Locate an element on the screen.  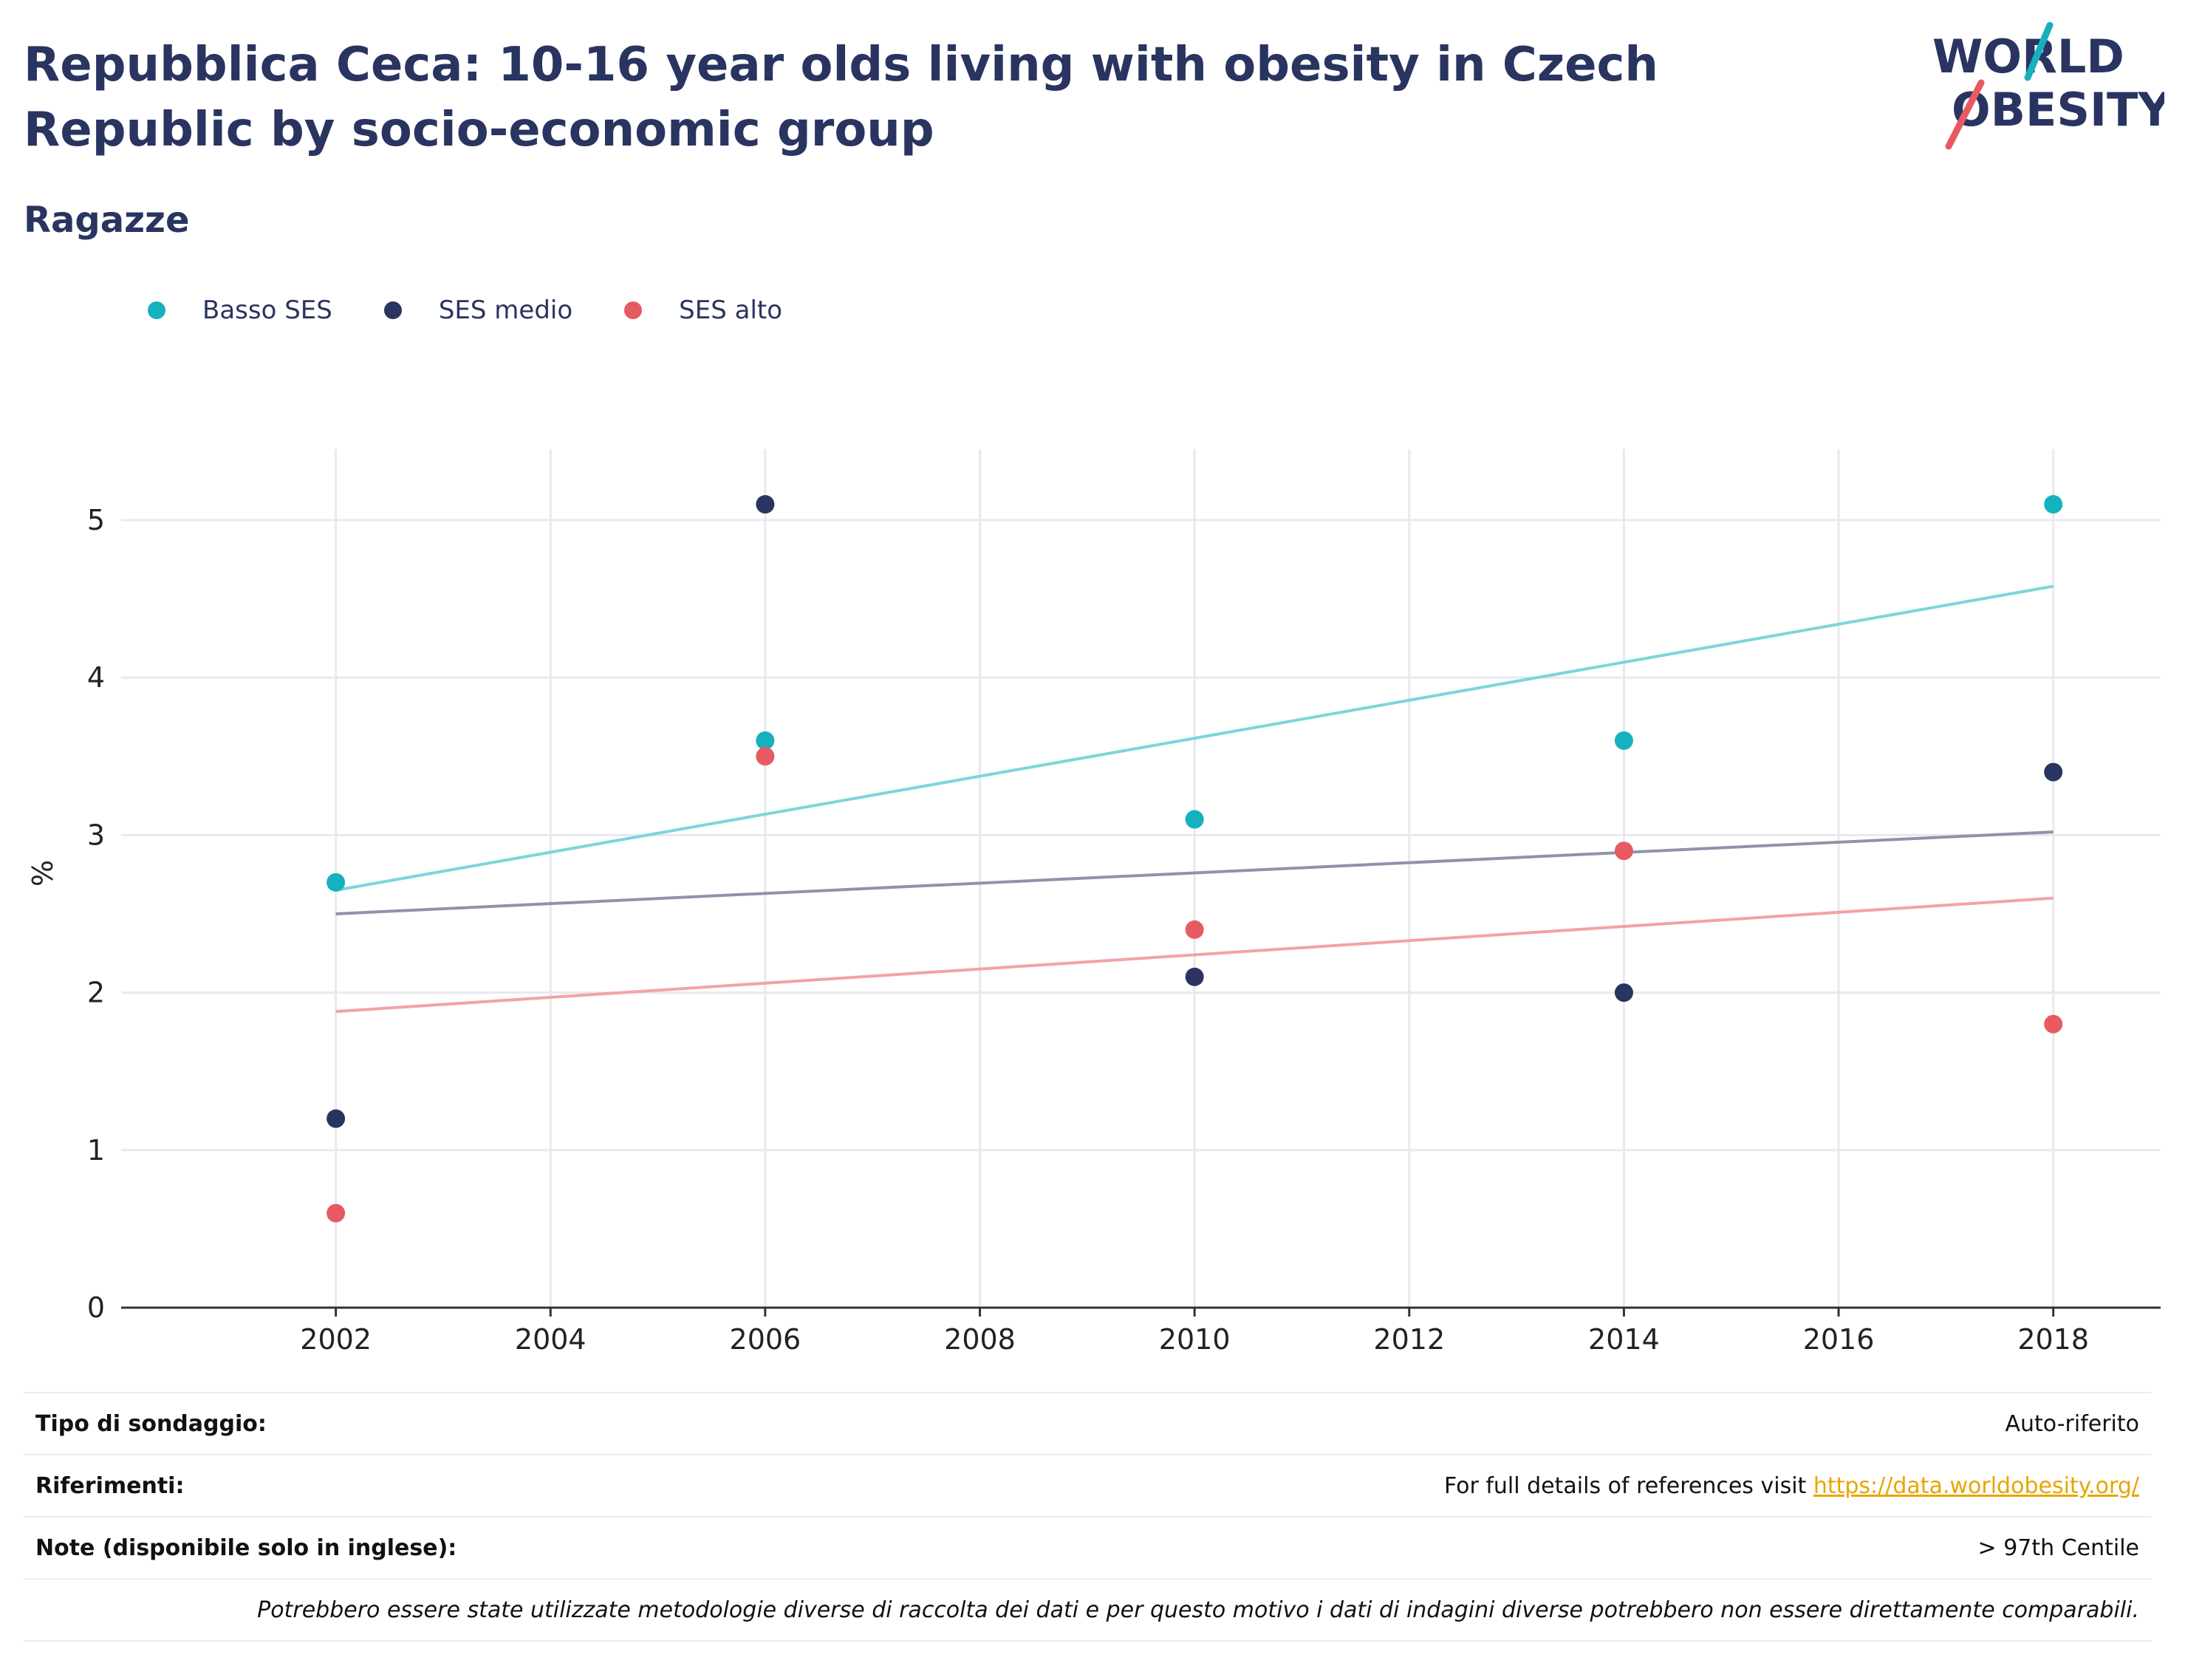
survey-type-label: Tipo di sondaggio: is located at coordinates (151, 1423).